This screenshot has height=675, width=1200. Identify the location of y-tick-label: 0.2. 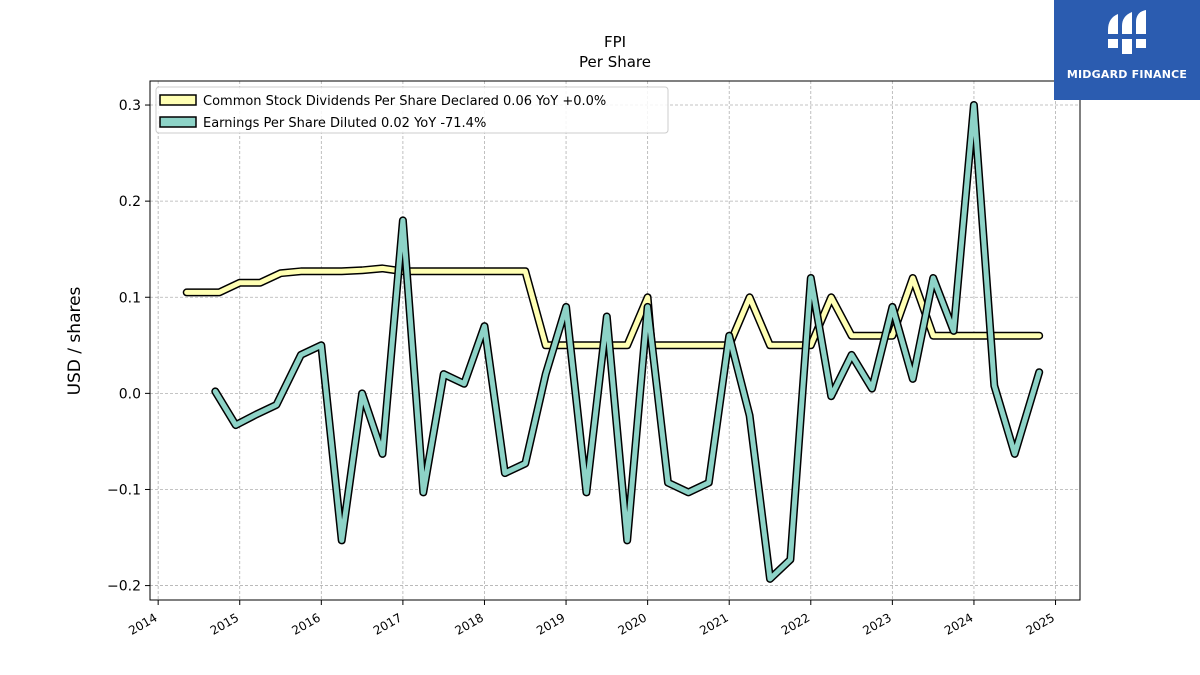
(130, 202).